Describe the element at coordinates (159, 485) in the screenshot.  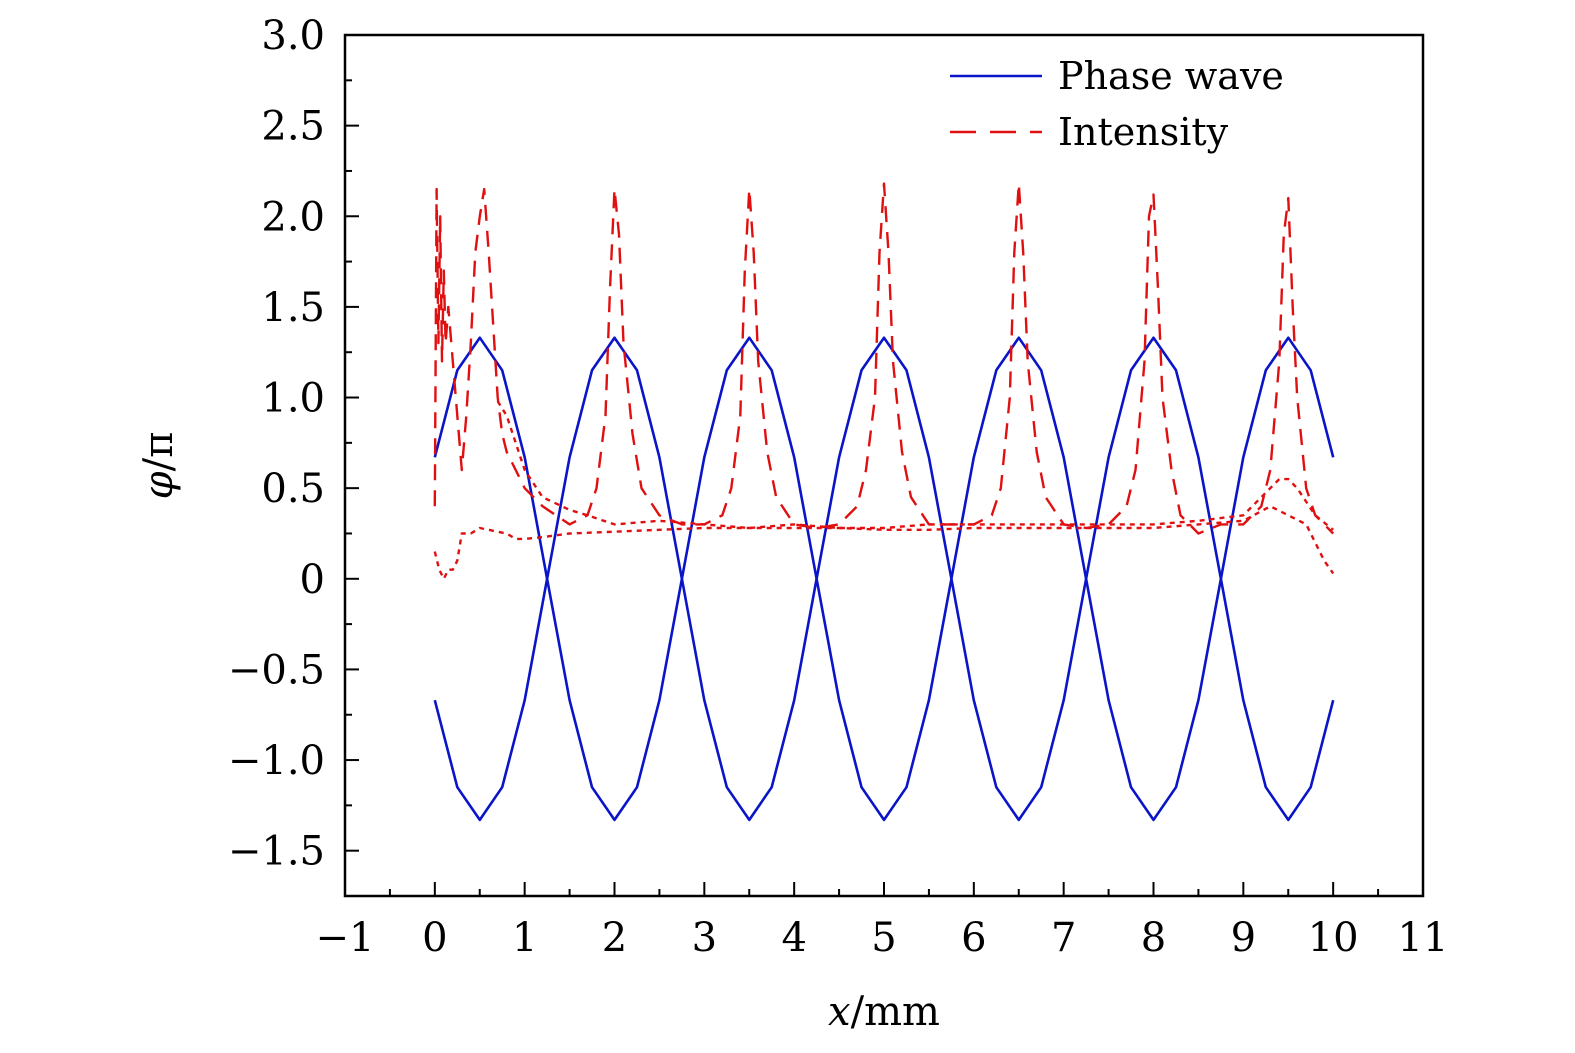
I see `y-axis-var: φ` at that location.